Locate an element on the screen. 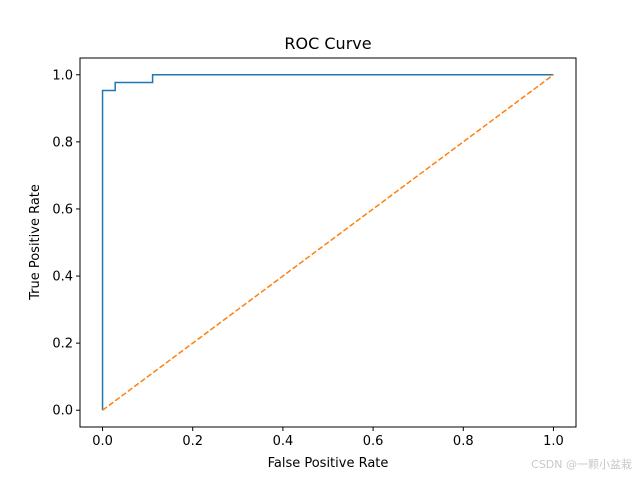 The height and width of the screenshot is (480, 640). y-tick-label: 0.6 is located at coordinates (62, 209).